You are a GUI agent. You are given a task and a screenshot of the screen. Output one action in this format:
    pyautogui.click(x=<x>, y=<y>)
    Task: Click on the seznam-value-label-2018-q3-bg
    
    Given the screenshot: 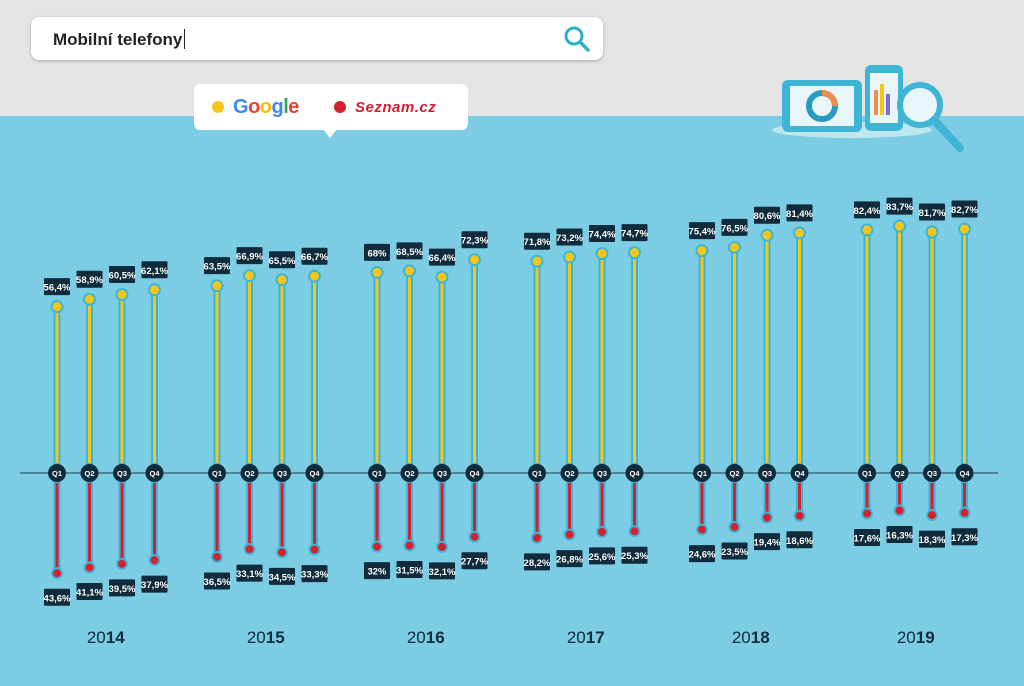 What is the action you would take?
    pyautogui.click(x=767, y=542)
    